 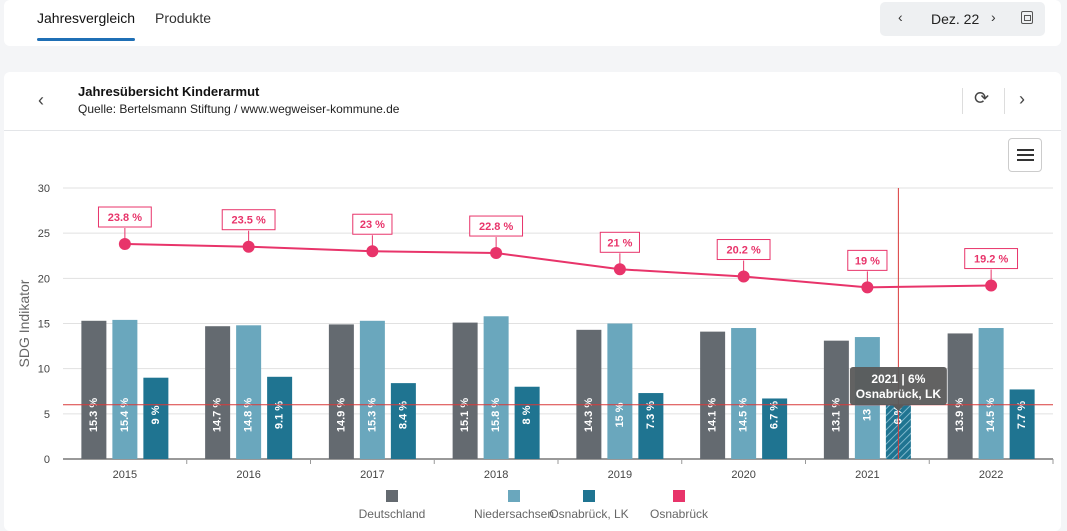 I want to click on data-label: 14.3 %, so click(x=589, y=415).